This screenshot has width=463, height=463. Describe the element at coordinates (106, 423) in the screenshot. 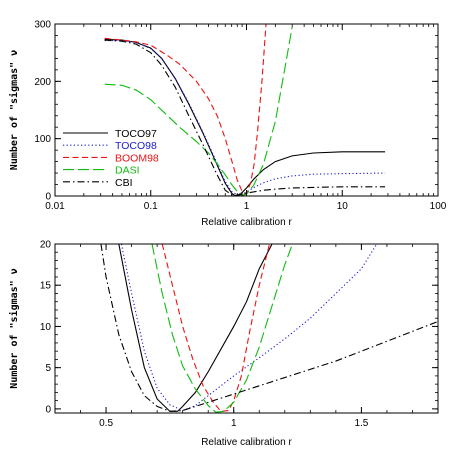

I see `x-tick-label: 0.5` at that location.